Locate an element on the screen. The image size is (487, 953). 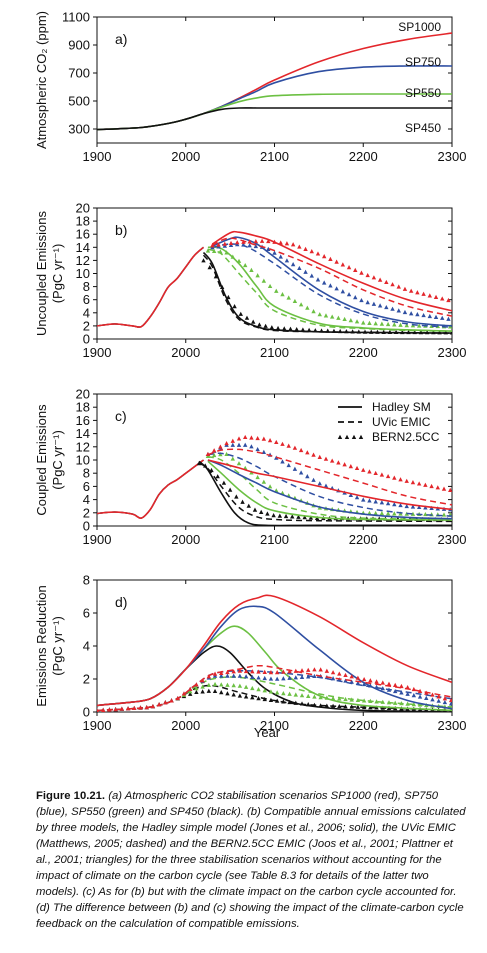
uvic-line-sp750 is located at coordinates (329, 484).